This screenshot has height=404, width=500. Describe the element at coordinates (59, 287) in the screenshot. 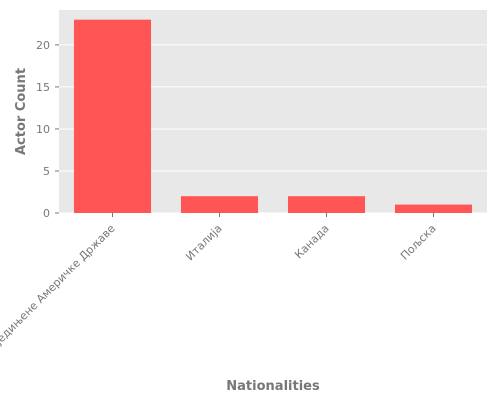

I see `x-tick-label: Сједињене Америчке Државе` at that location.